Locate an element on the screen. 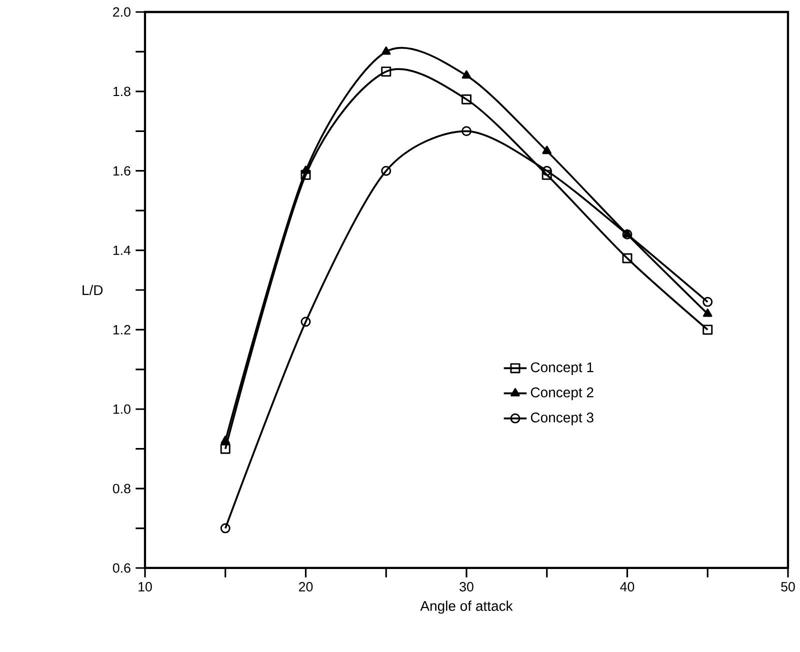 This screenshot has height=652, width=800. x-axis-title: Angle of attack is located at coordinates (466, 607).